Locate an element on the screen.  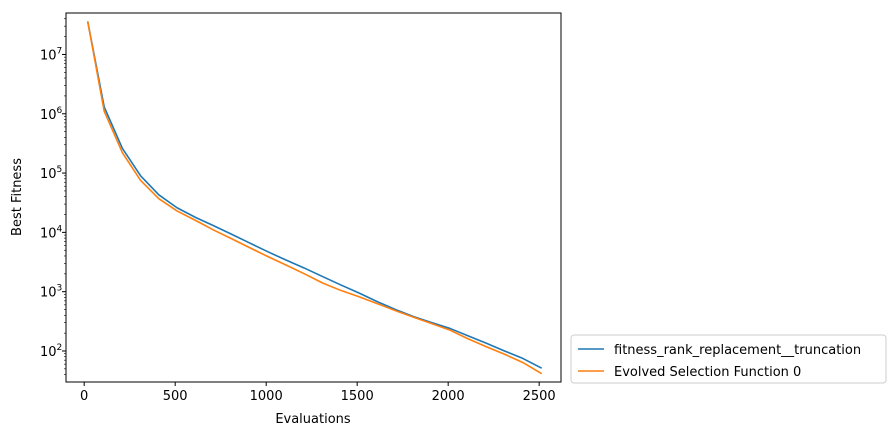
y-axis-label: Best Fitness is located at coordinates (17, 197).